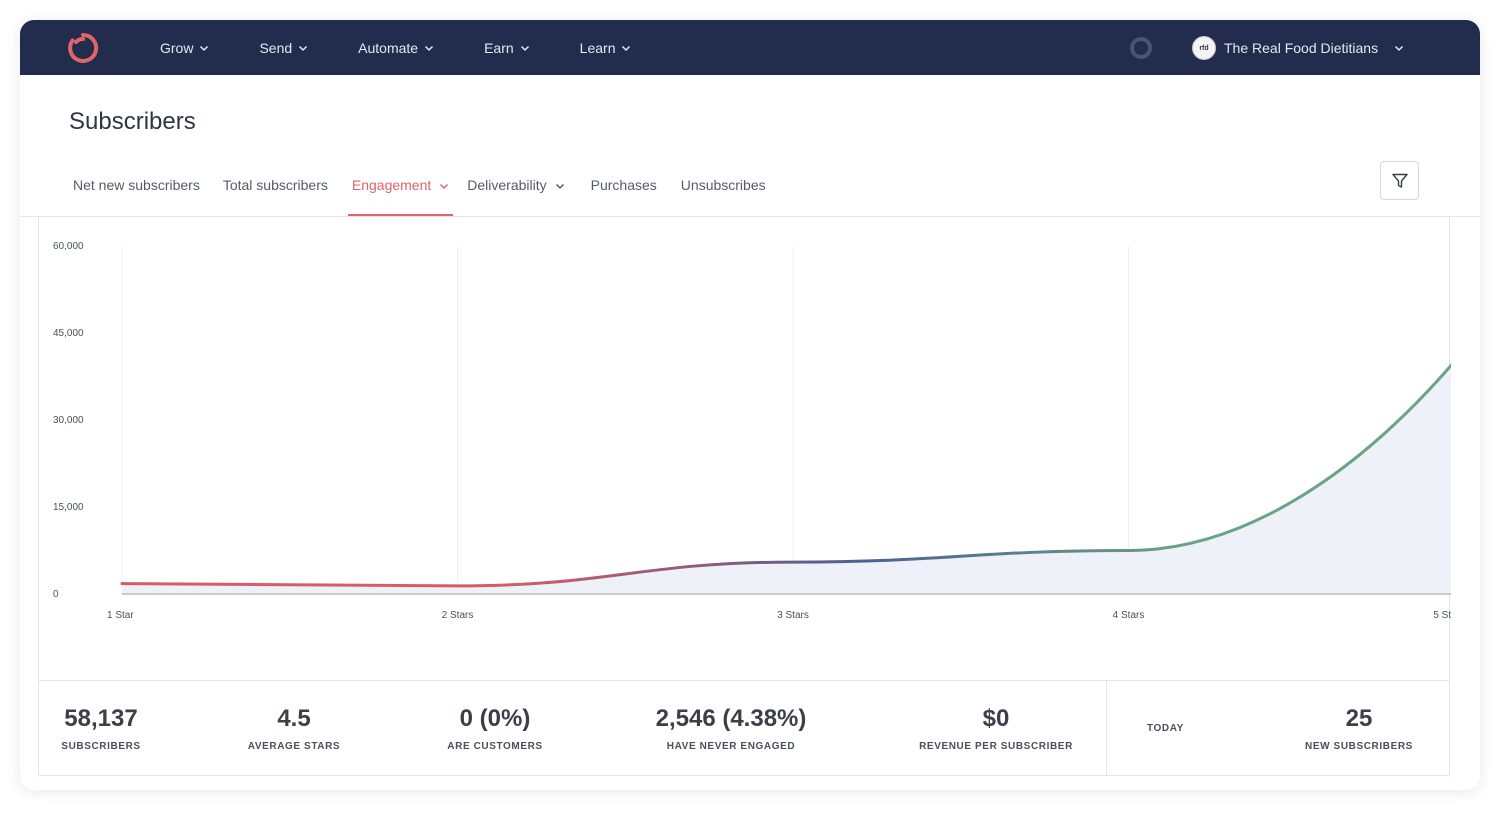 The height and width of the screenshot is (817, 1500). What do you see at coordinates (68, 333) in the screenshot?
I see `y-tick-label: 45,000` at bounding box center [68, 333].